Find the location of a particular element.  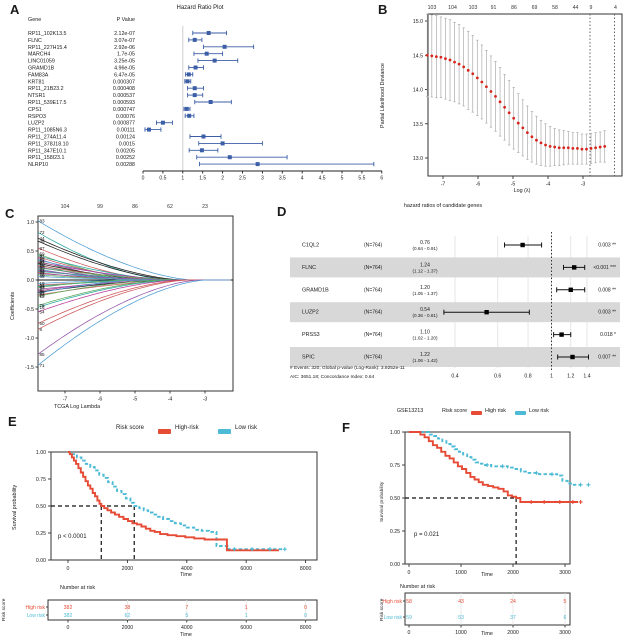

svg-text: 72 is located at coordinates (43, 232).